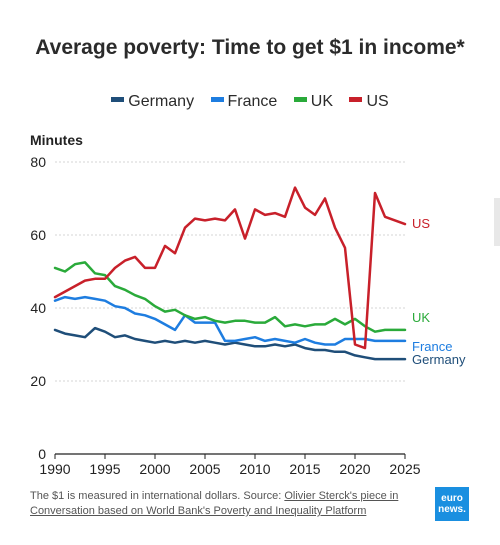  What do you see at coordinates (204, 469) in the screenshot?
I see `x-tick-label-2005: 2005` at bounding box center [204, 469].